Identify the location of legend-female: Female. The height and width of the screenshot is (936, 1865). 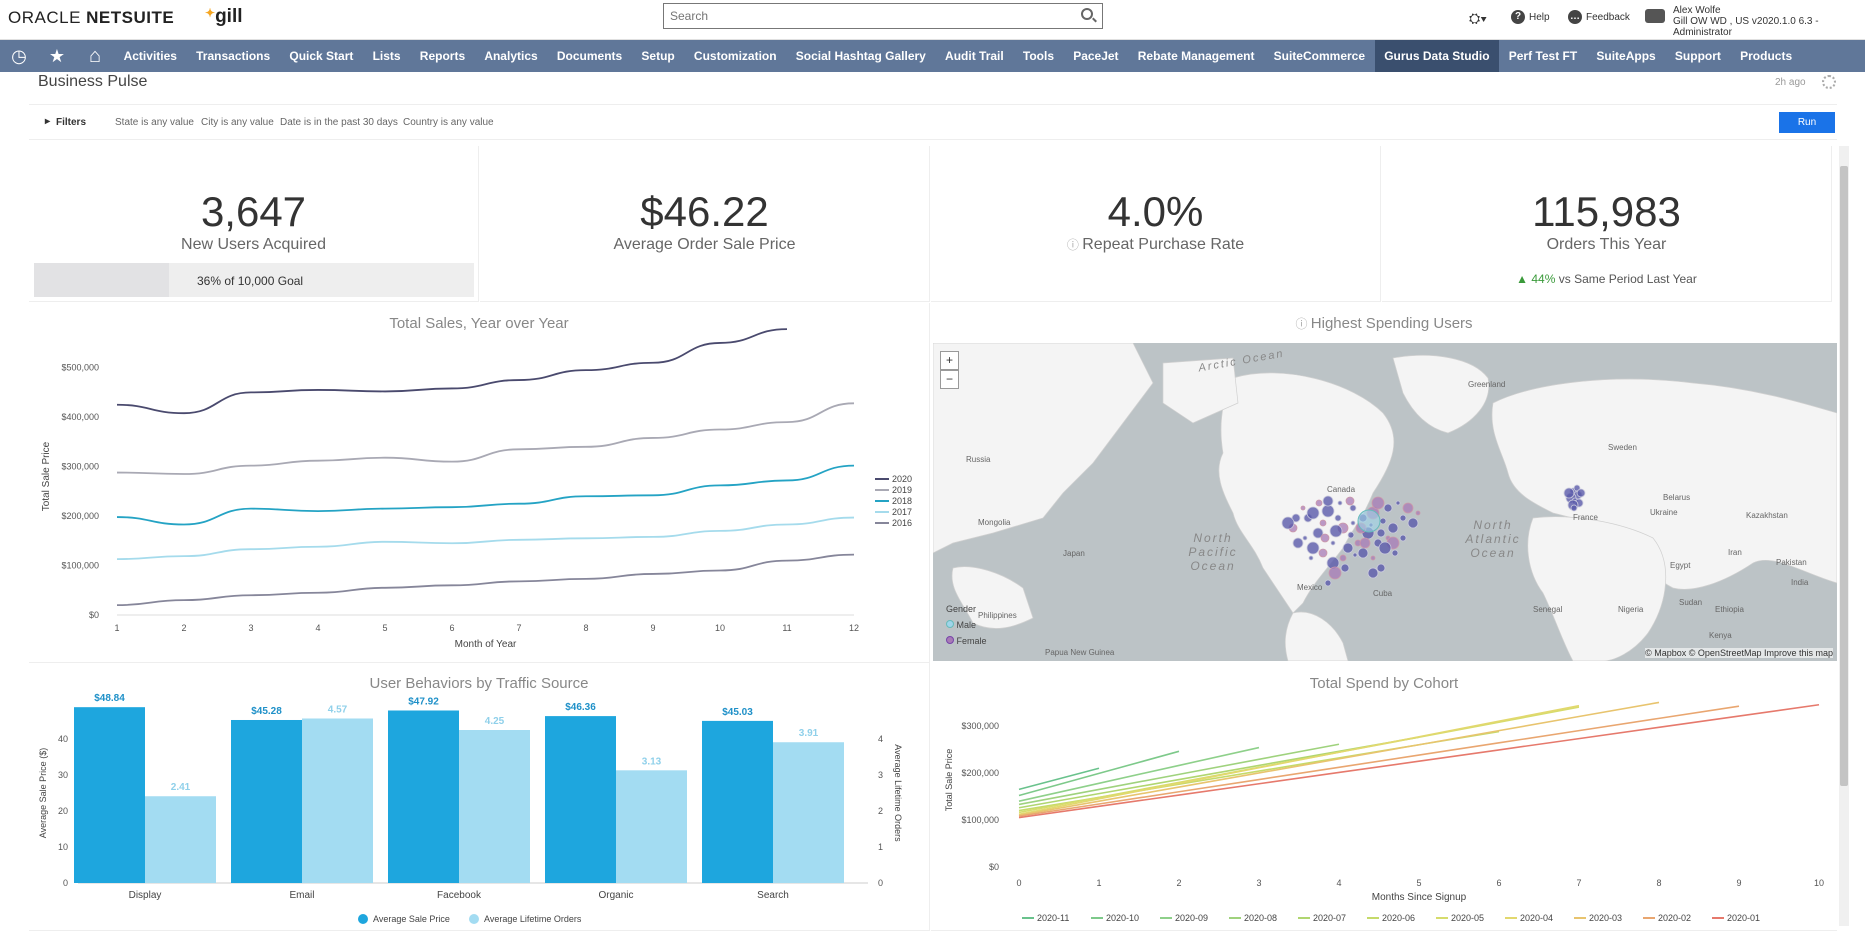
(966, 641).